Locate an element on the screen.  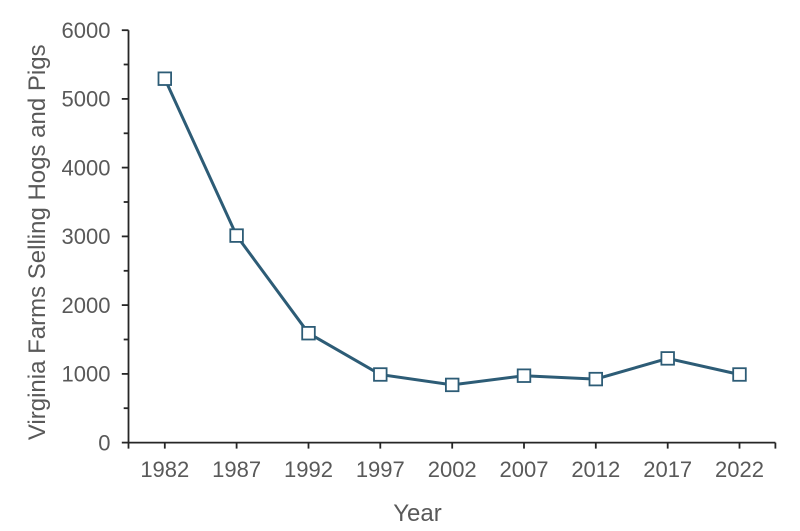
svg-text: 3000 is located at coordinates (86, 236).